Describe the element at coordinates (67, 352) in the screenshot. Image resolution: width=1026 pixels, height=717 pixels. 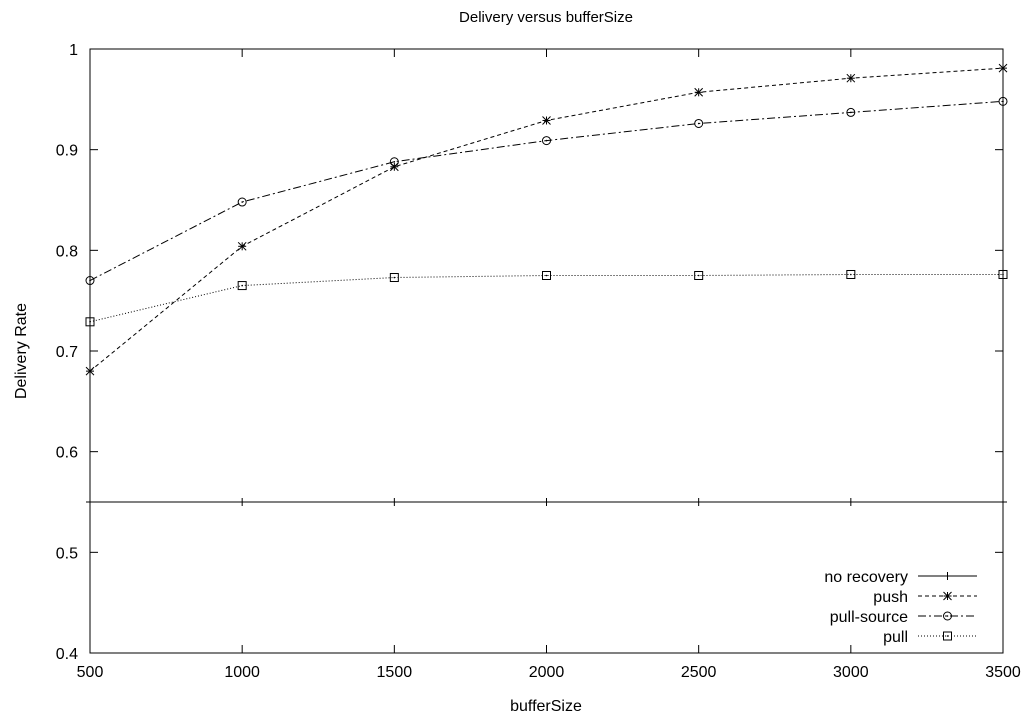
I see `y-tick-label: 0.7` at that location.